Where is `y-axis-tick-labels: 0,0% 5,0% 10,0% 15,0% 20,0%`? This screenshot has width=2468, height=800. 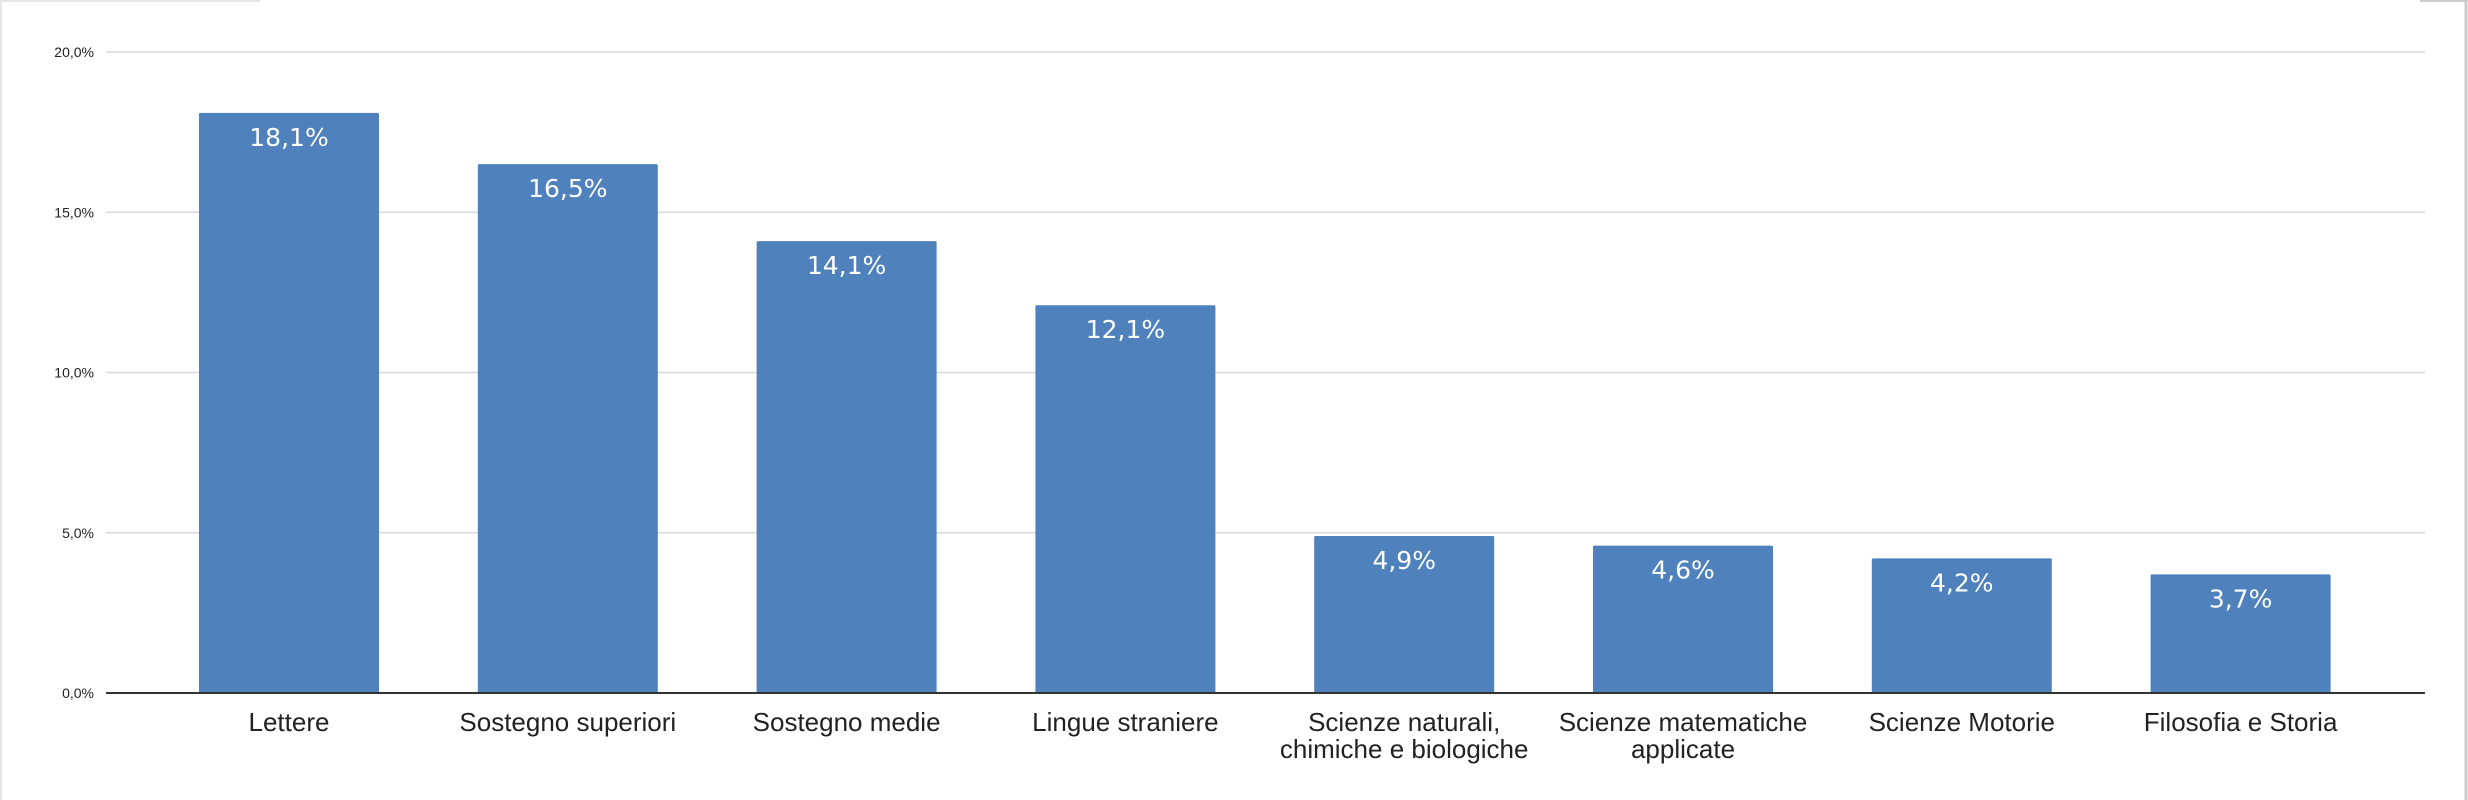 y-axis-tick-labels: 0,0% 5,0% 10,0% 15,0% 20,0% is located at coordinates (74, 372).